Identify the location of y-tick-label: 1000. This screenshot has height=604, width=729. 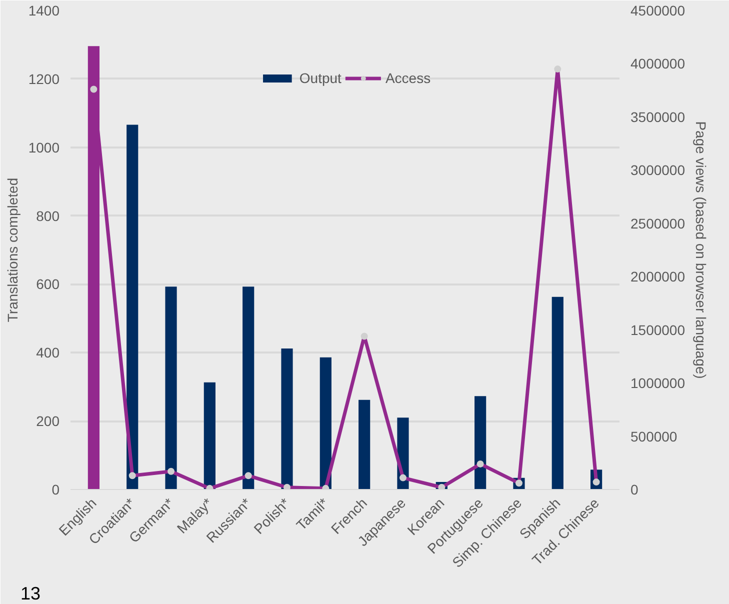
(44, 147).